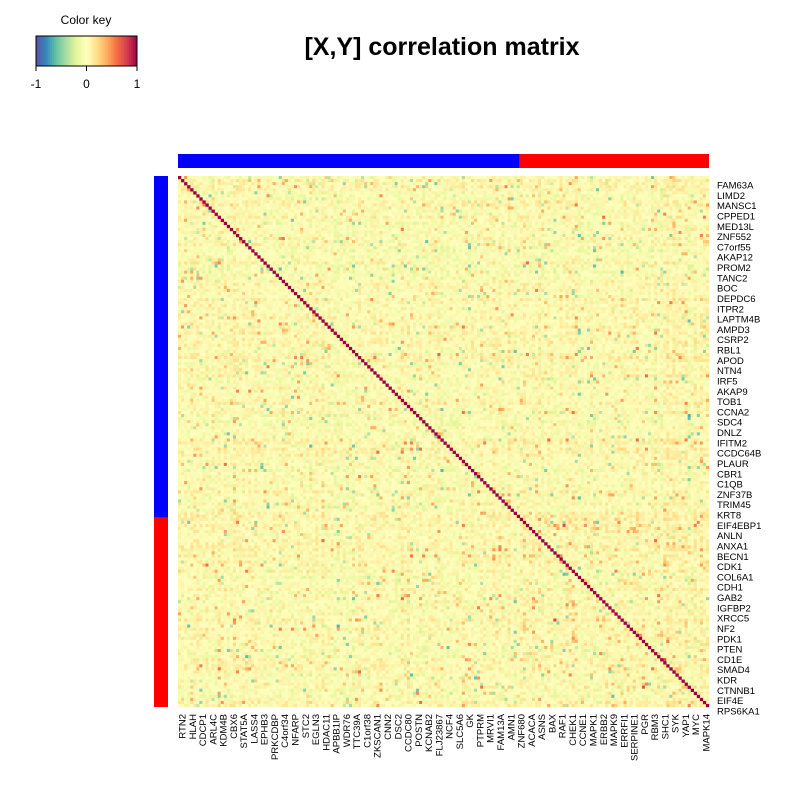 The width and height of the screenshot is (800, 800). Describe the element at coordinates (441, 47) in the screenshot. I see `chart-title: [X,Y] correlation matrix` at that location.